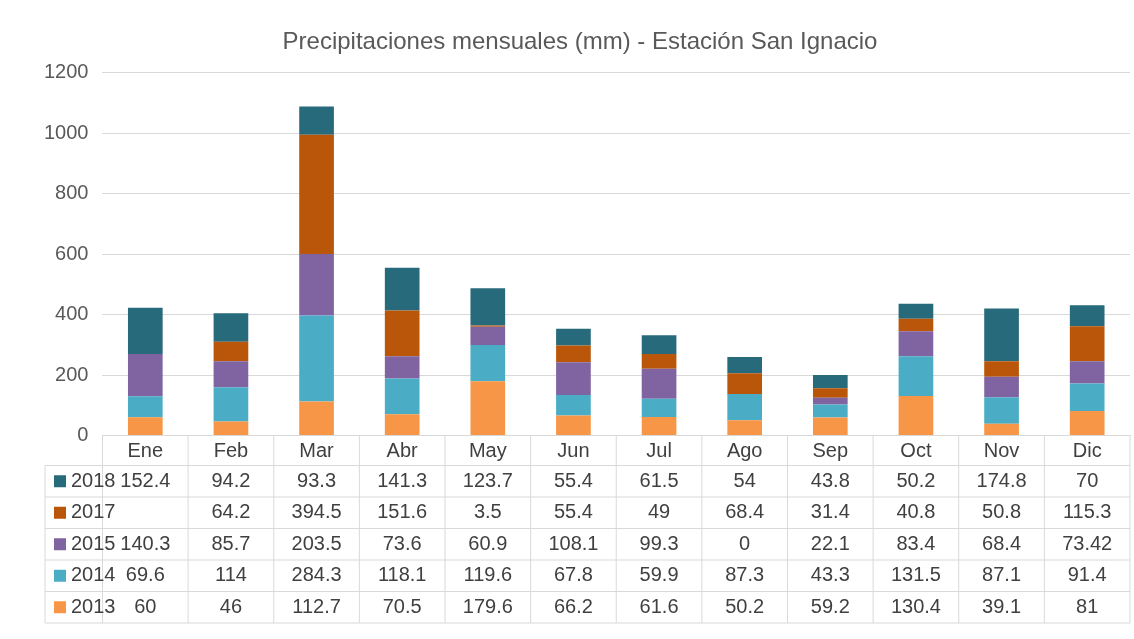  What do you see at coordinates (1087, 479) in the screenshot?
I see `data-label: 70` at bounding box center [1087, 479].